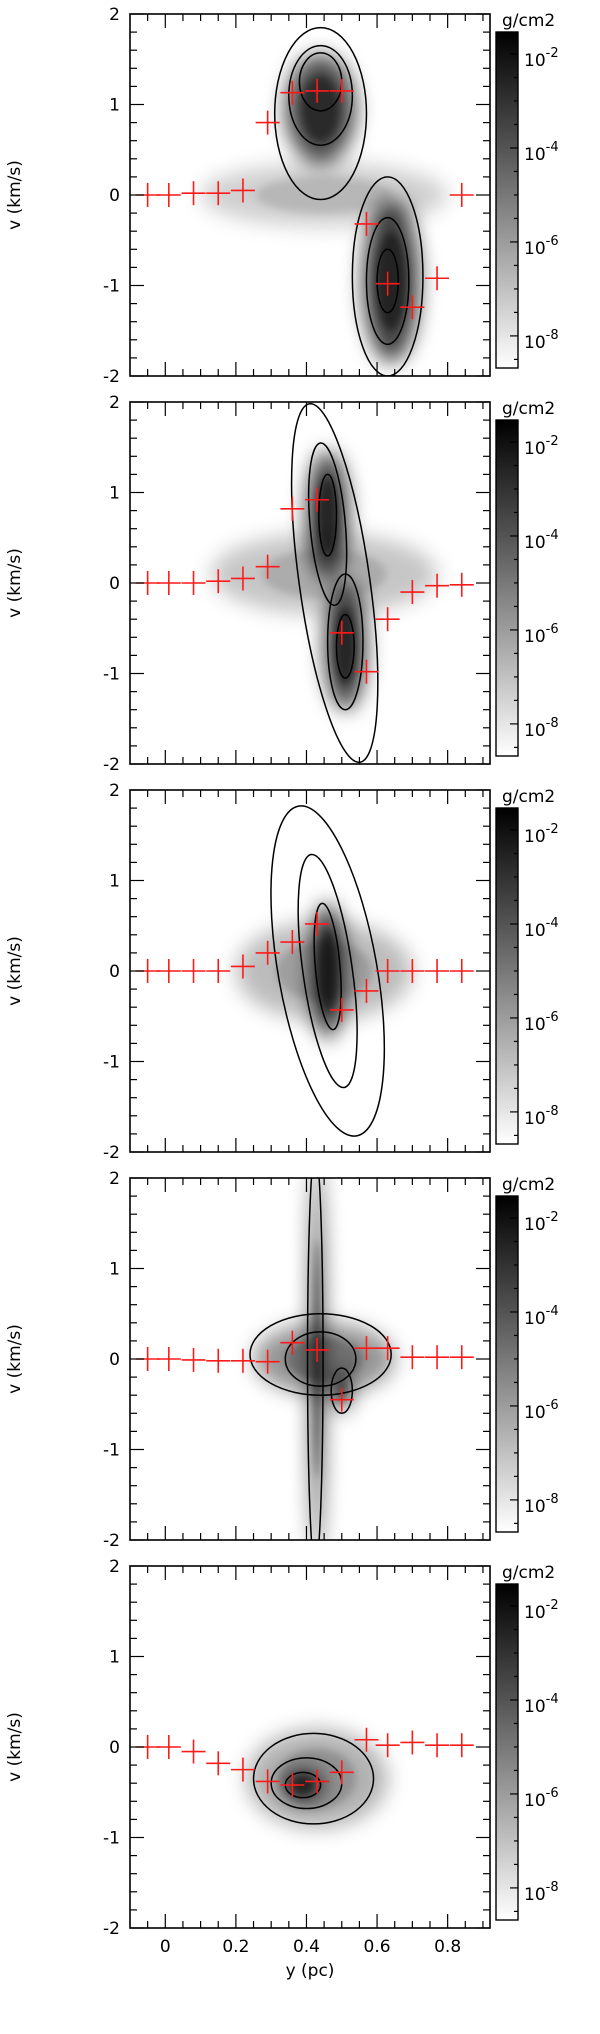  What do you see at coordinates (165, 1947) in the screenshot?
I see `x-tick-label: 0` at bounding box center [165, 1947].